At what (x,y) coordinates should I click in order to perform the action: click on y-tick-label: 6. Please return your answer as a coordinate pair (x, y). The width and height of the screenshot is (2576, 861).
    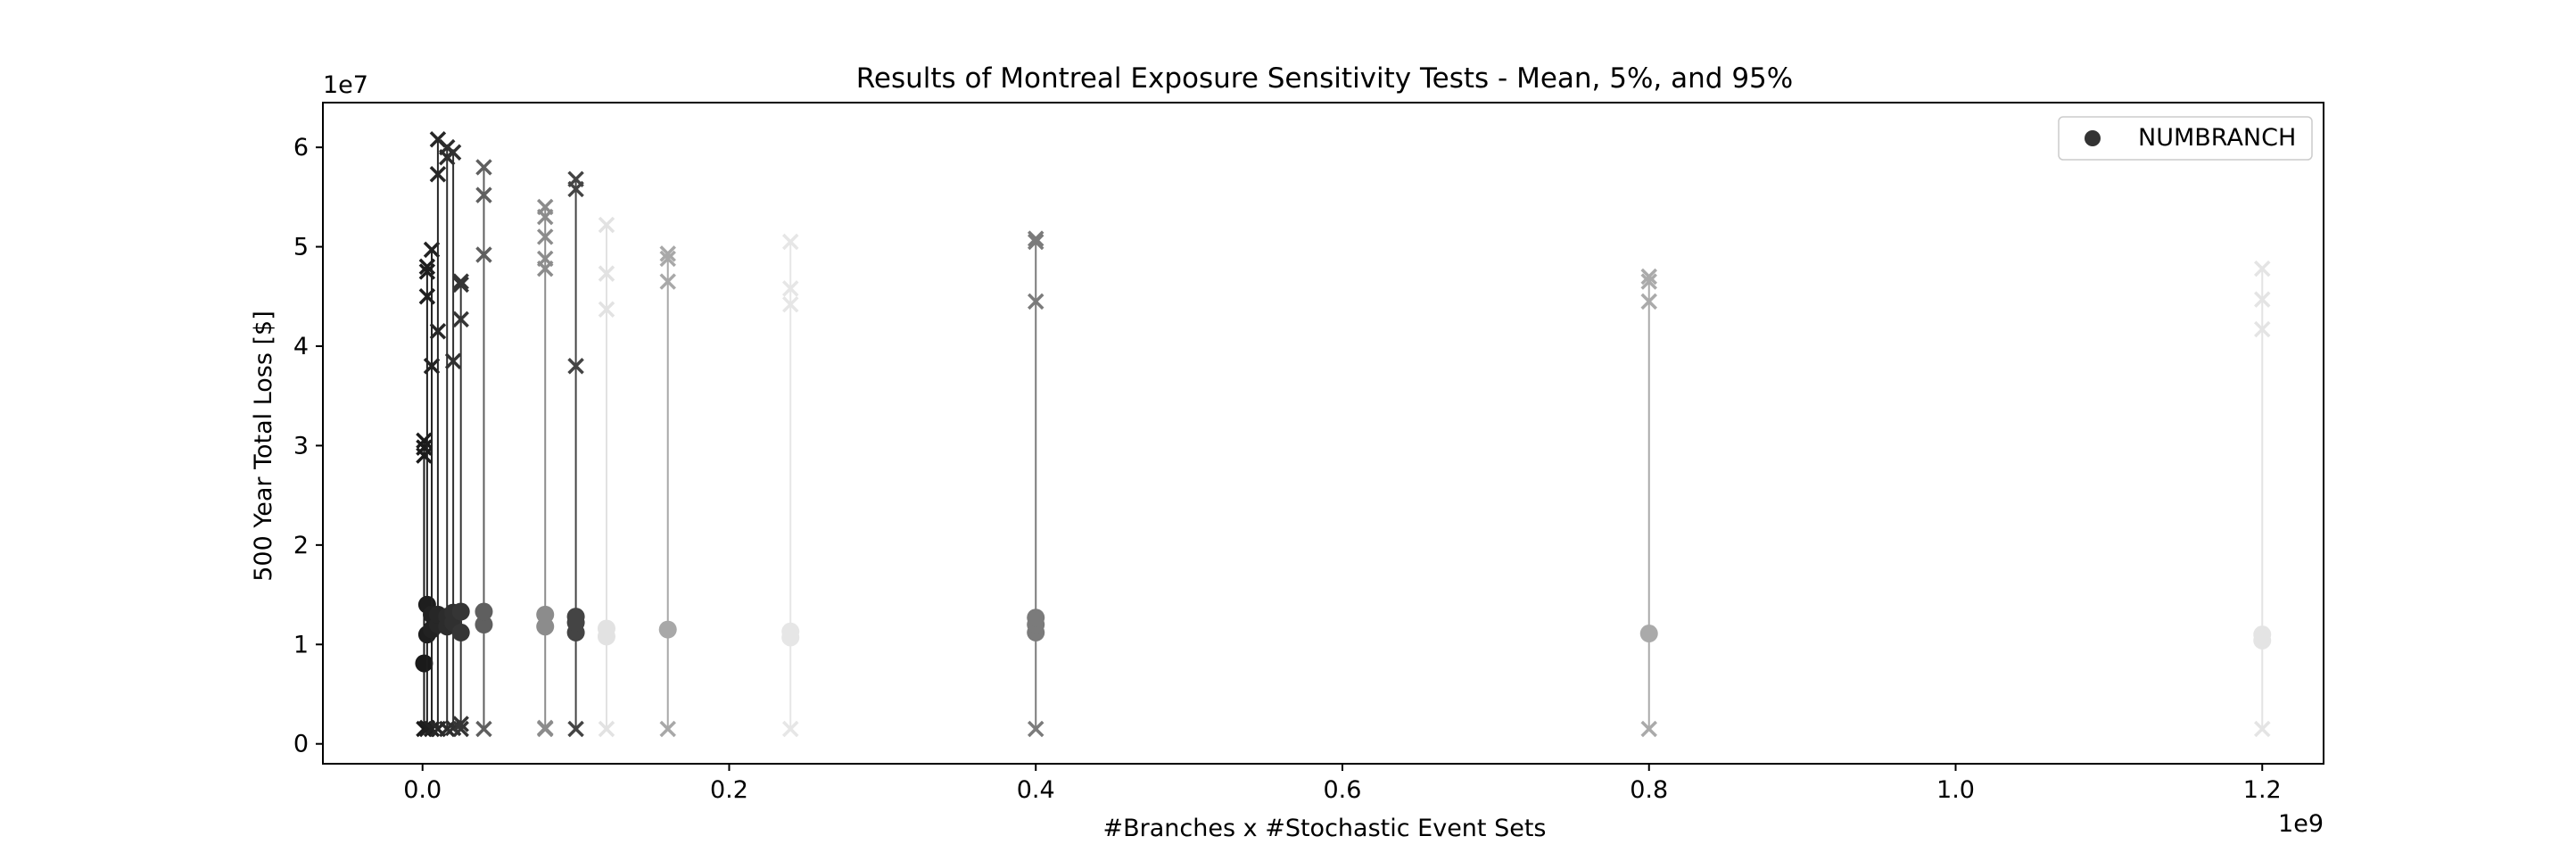
    Looking at the image, I should click on (301, 147).